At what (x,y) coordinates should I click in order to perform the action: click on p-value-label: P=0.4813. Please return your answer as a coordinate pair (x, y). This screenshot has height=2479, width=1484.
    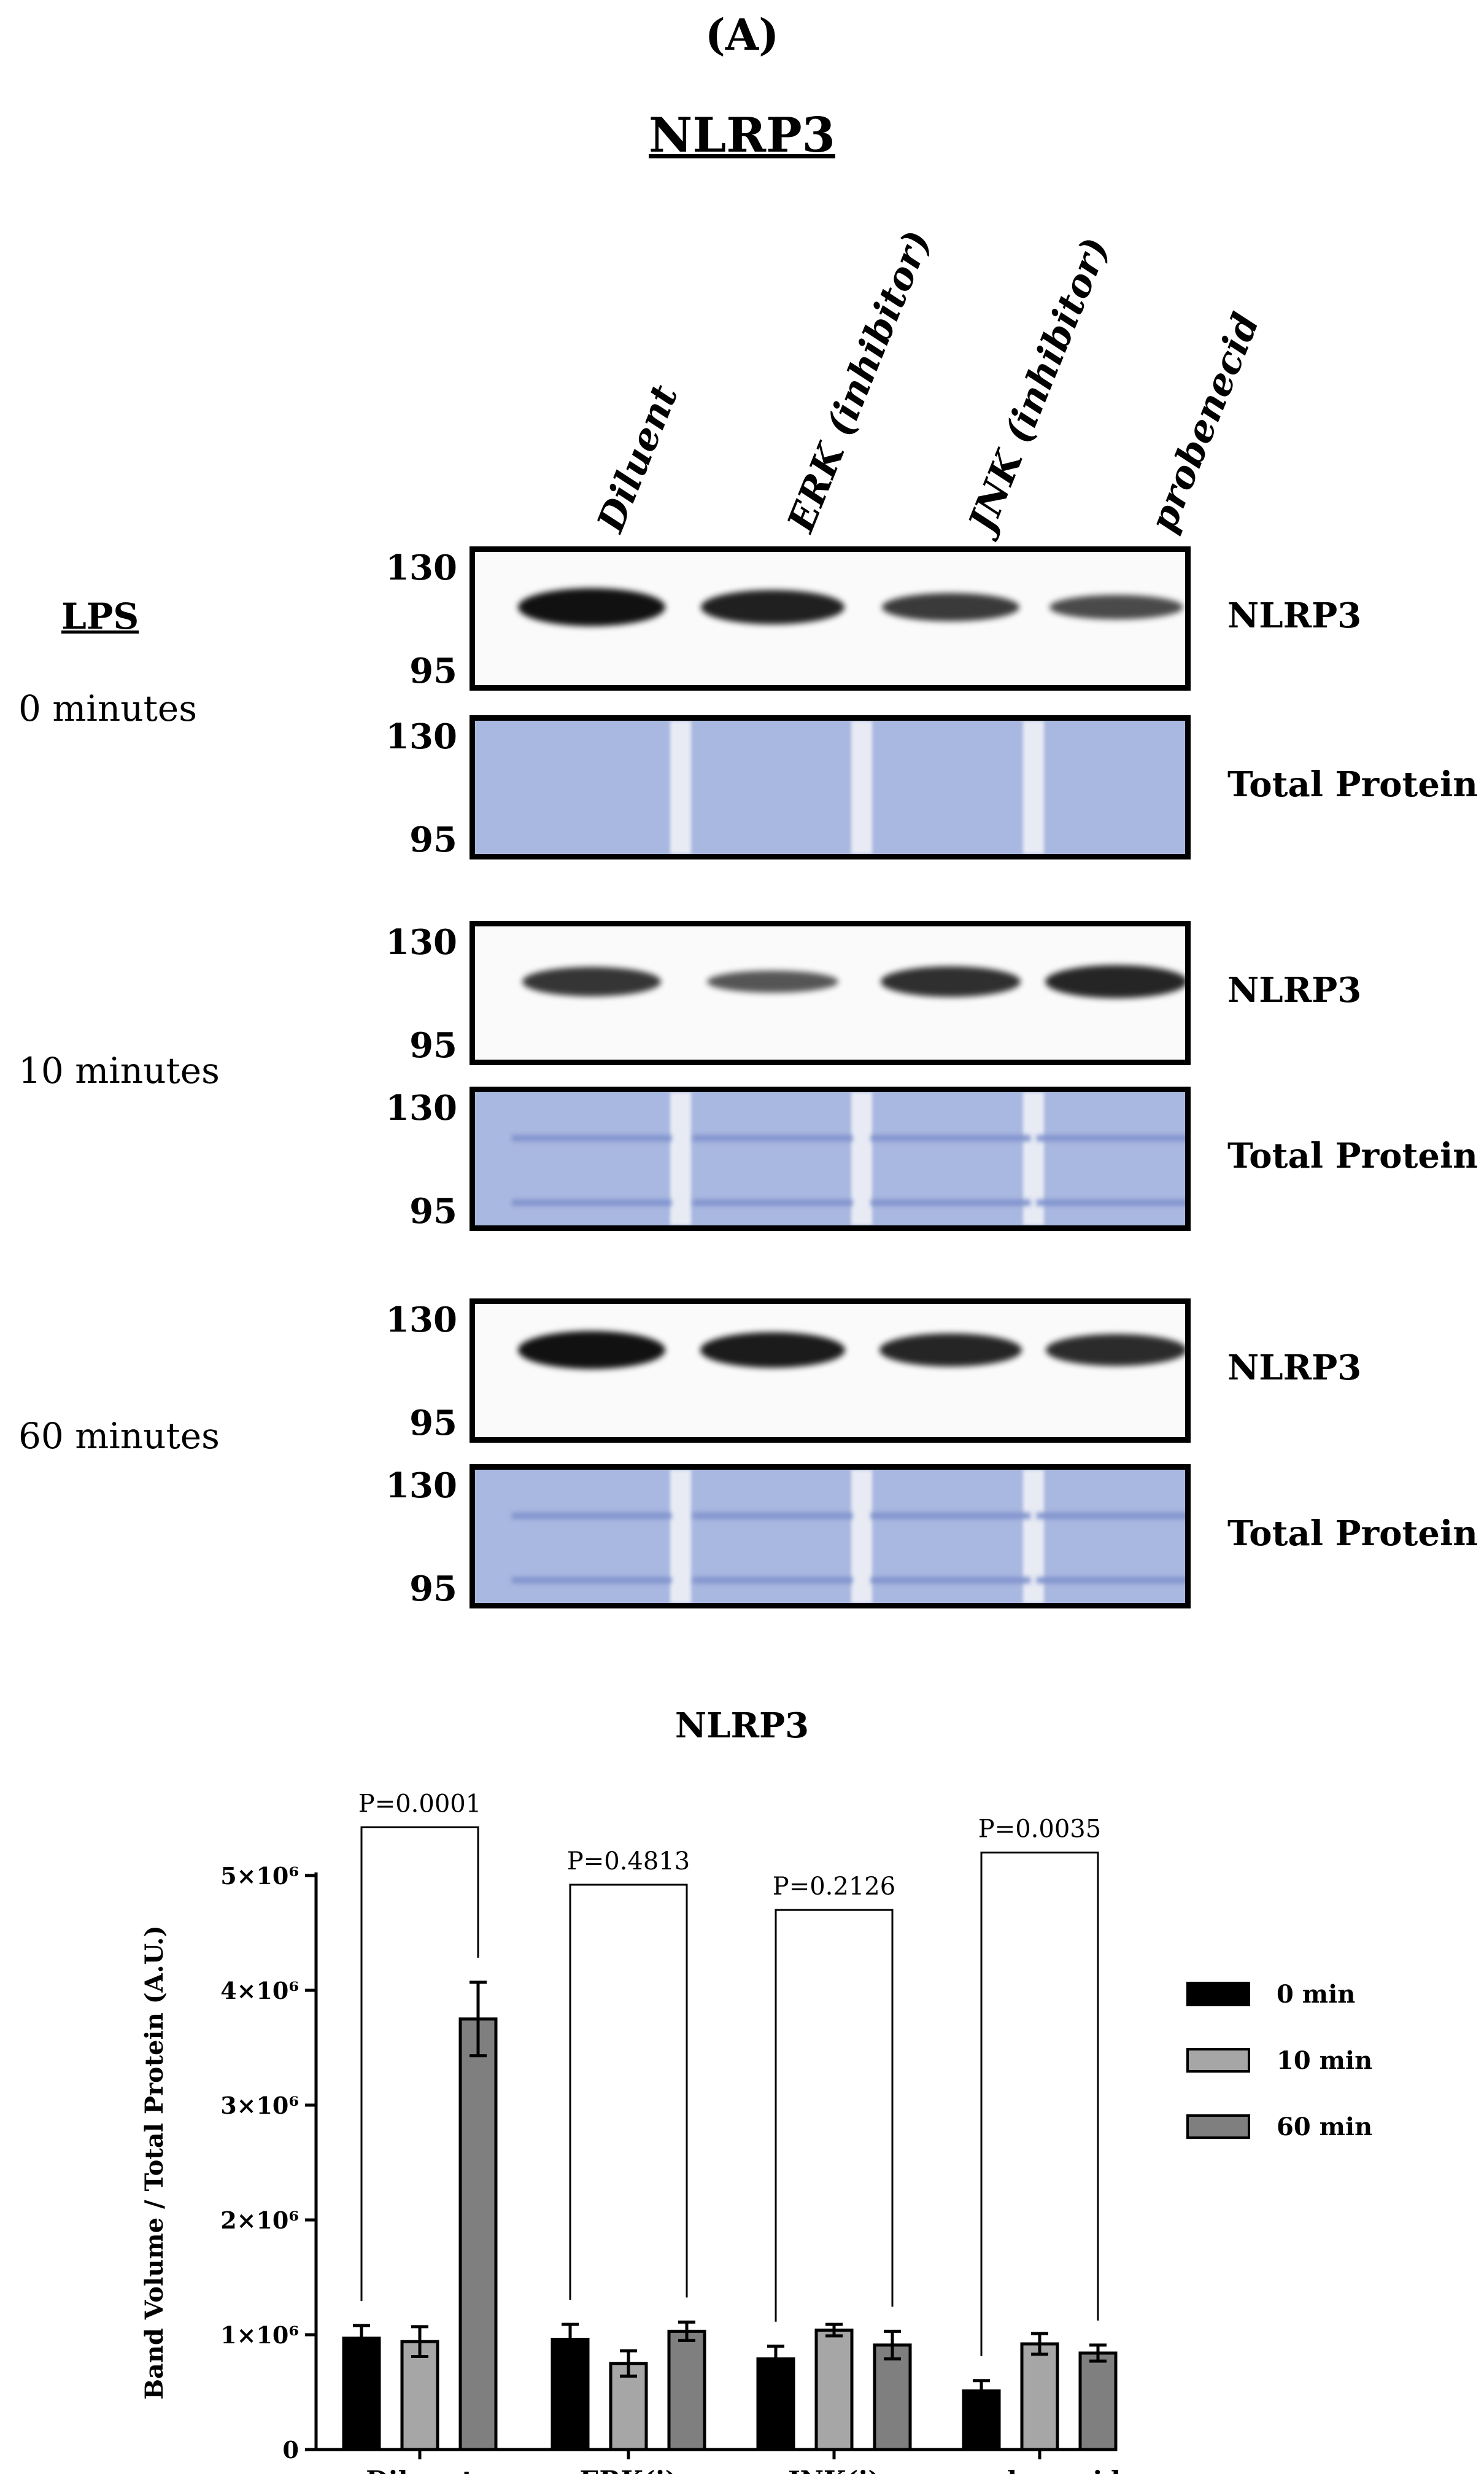
    Looking at the image, I should click on (629, 1861).